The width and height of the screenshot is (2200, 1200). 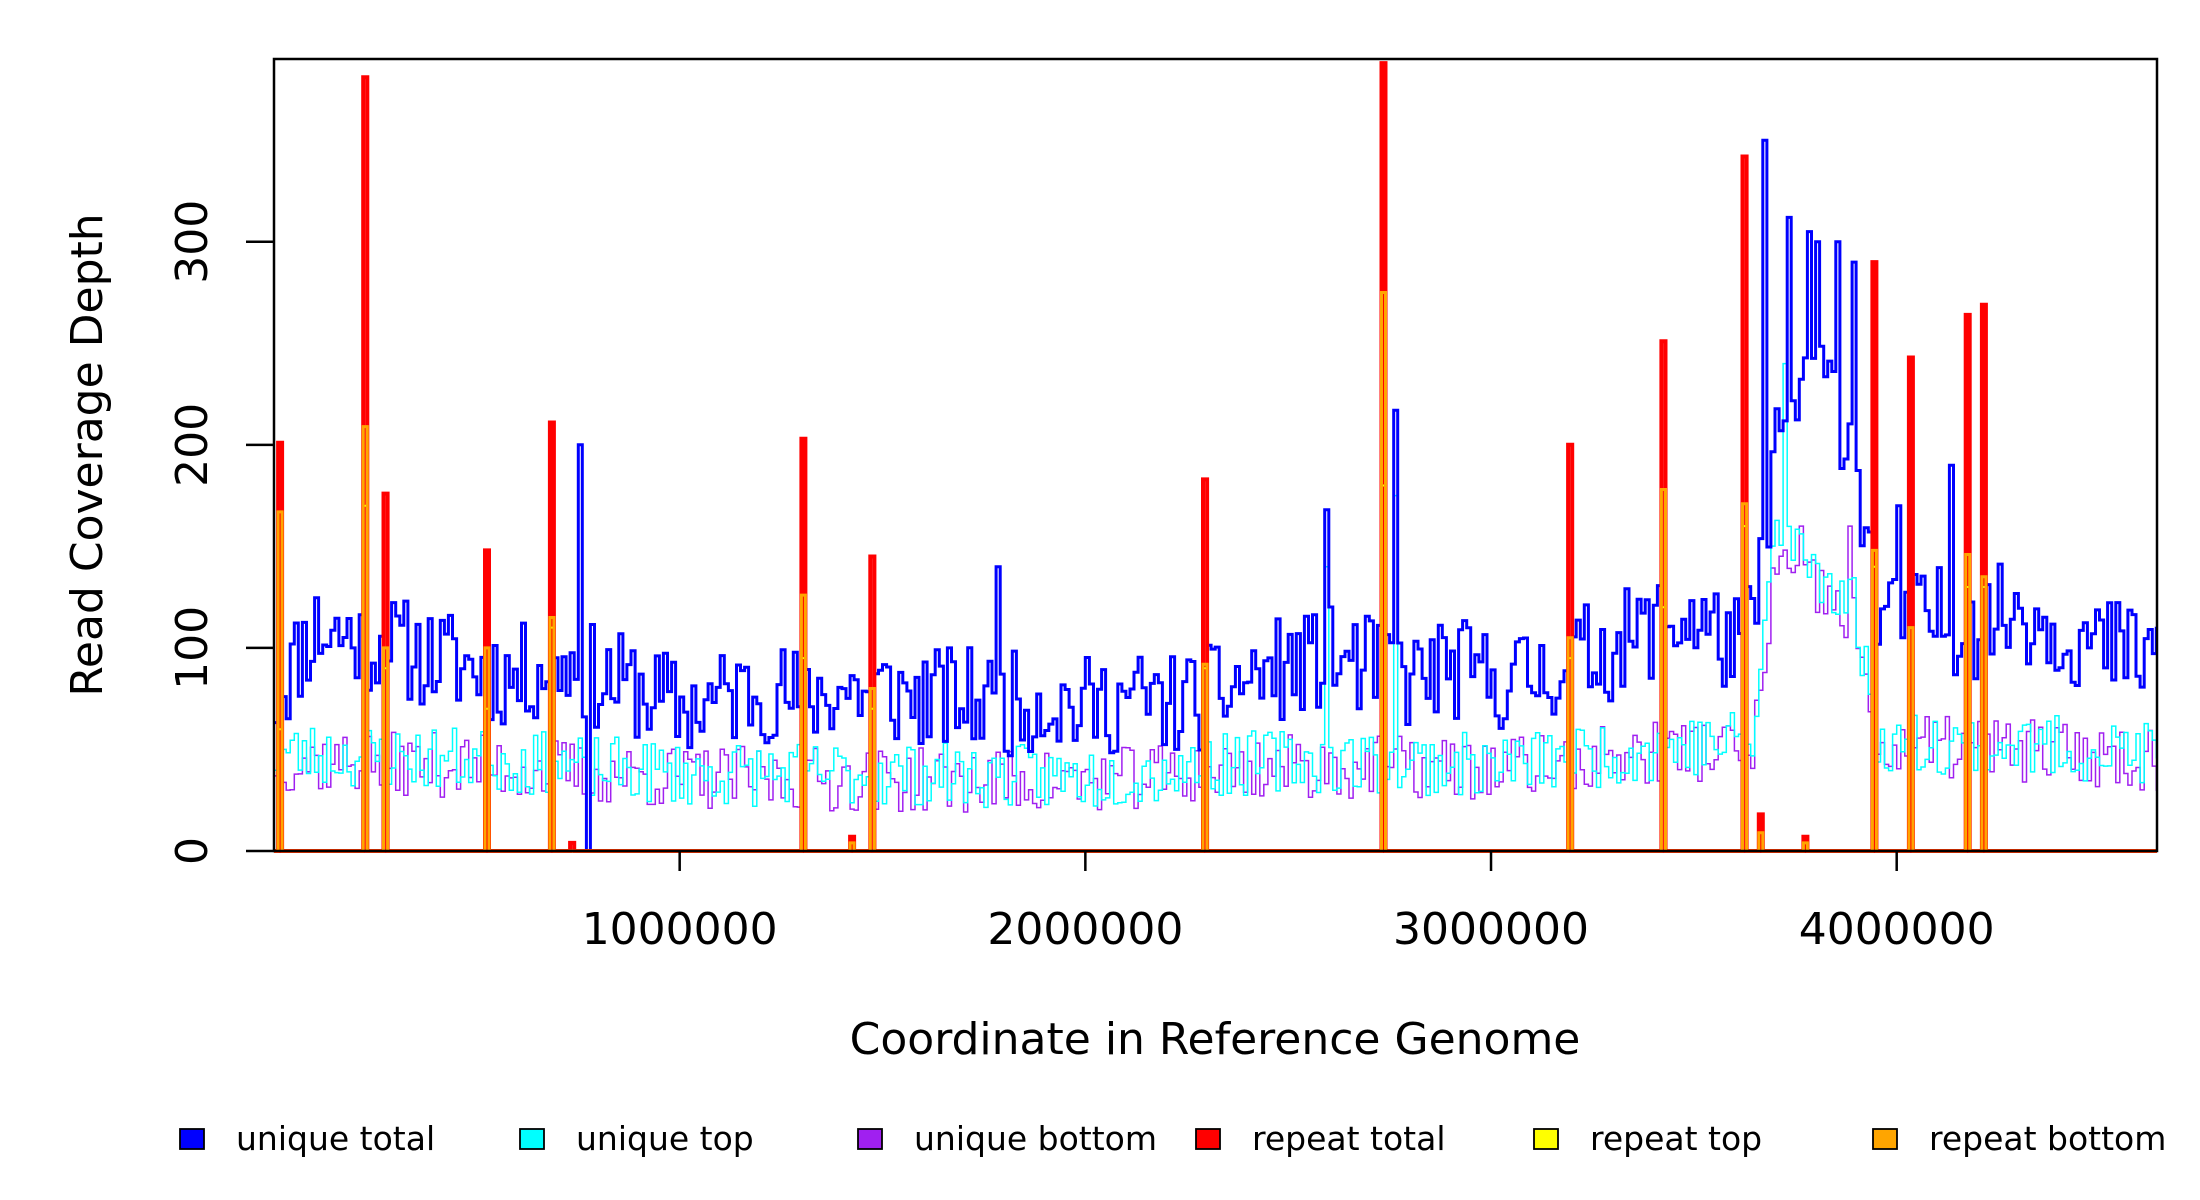 What do you see at coordinates (680, 929) in the screenshot?
I see `x-tick-label: 1000000` at bounding box center [680, 929].